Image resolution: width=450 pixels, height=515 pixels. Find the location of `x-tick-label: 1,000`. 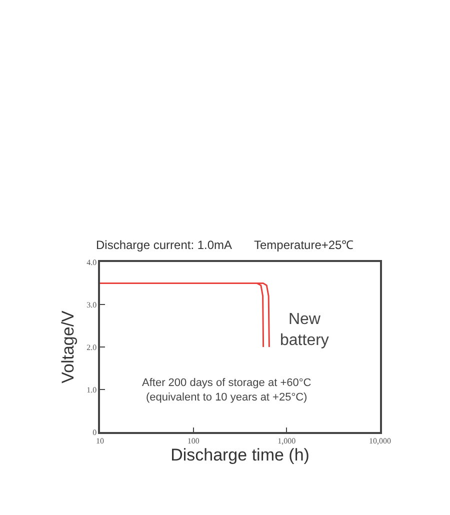

x-tick-label: 1,000 is located at coordinates (287, 441).